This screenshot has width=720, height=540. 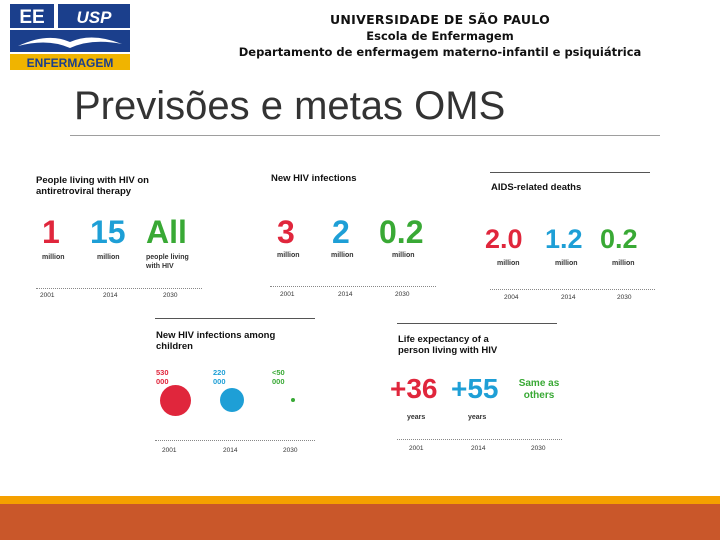 I want to click on children-circle-2014, so click(x=232, y=400).